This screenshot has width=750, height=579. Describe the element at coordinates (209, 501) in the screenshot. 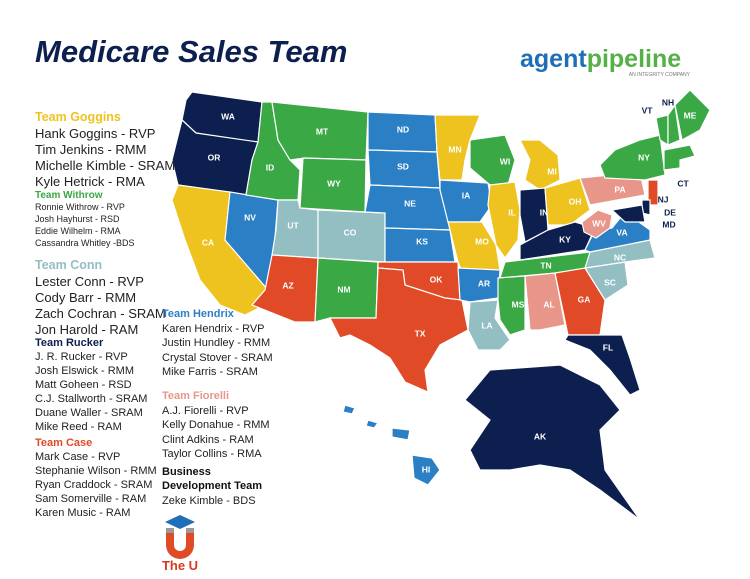

I see `team-member: Zeke Kimble - BDS` at that location.